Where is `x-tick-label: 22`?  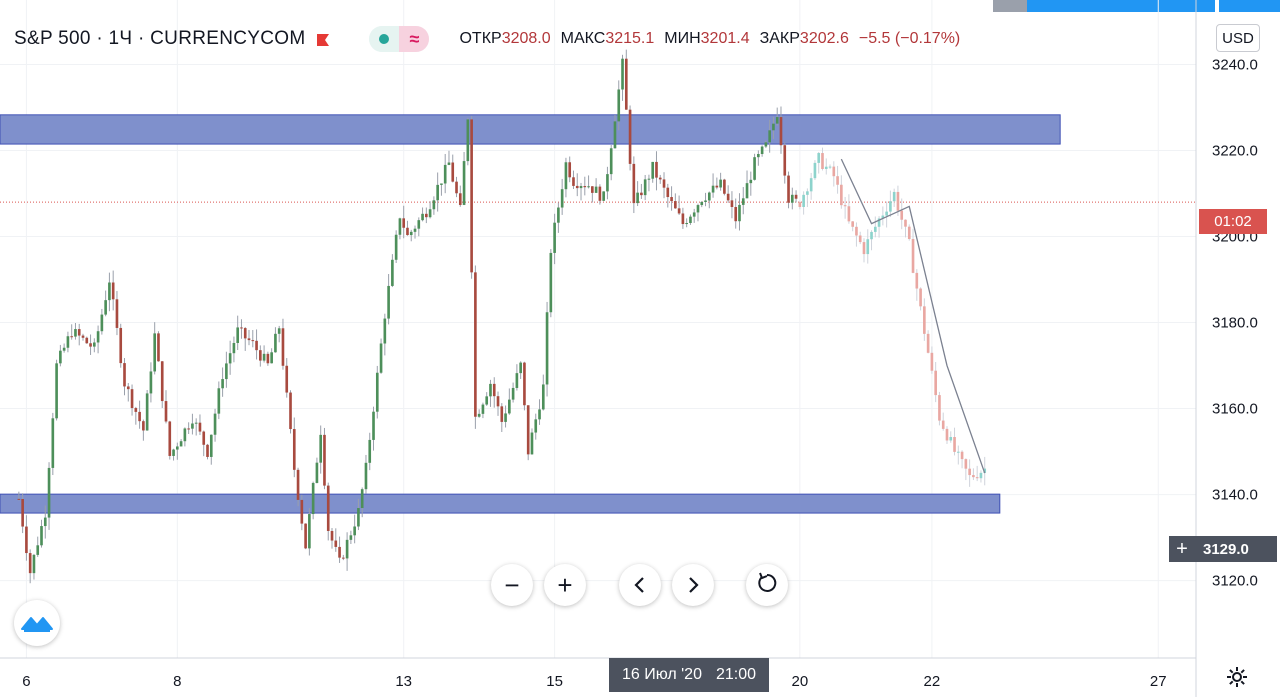
x-tick-label: 22 is located at coordinates (932, 681).